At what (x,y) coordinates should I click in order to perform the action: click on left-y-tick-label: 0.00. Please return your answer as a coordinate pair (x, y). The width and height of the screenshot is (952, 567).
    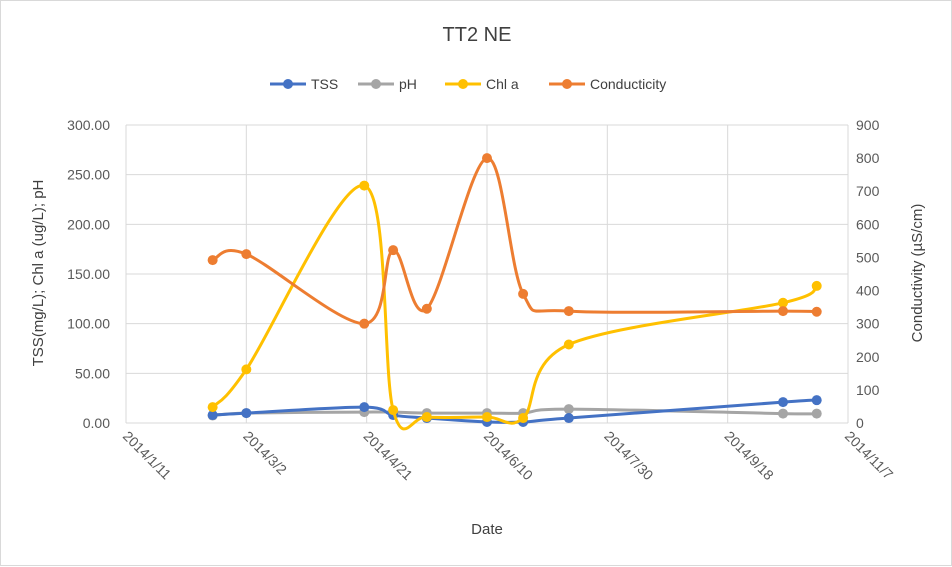
    Looking at the image, I should click on (96, 423).